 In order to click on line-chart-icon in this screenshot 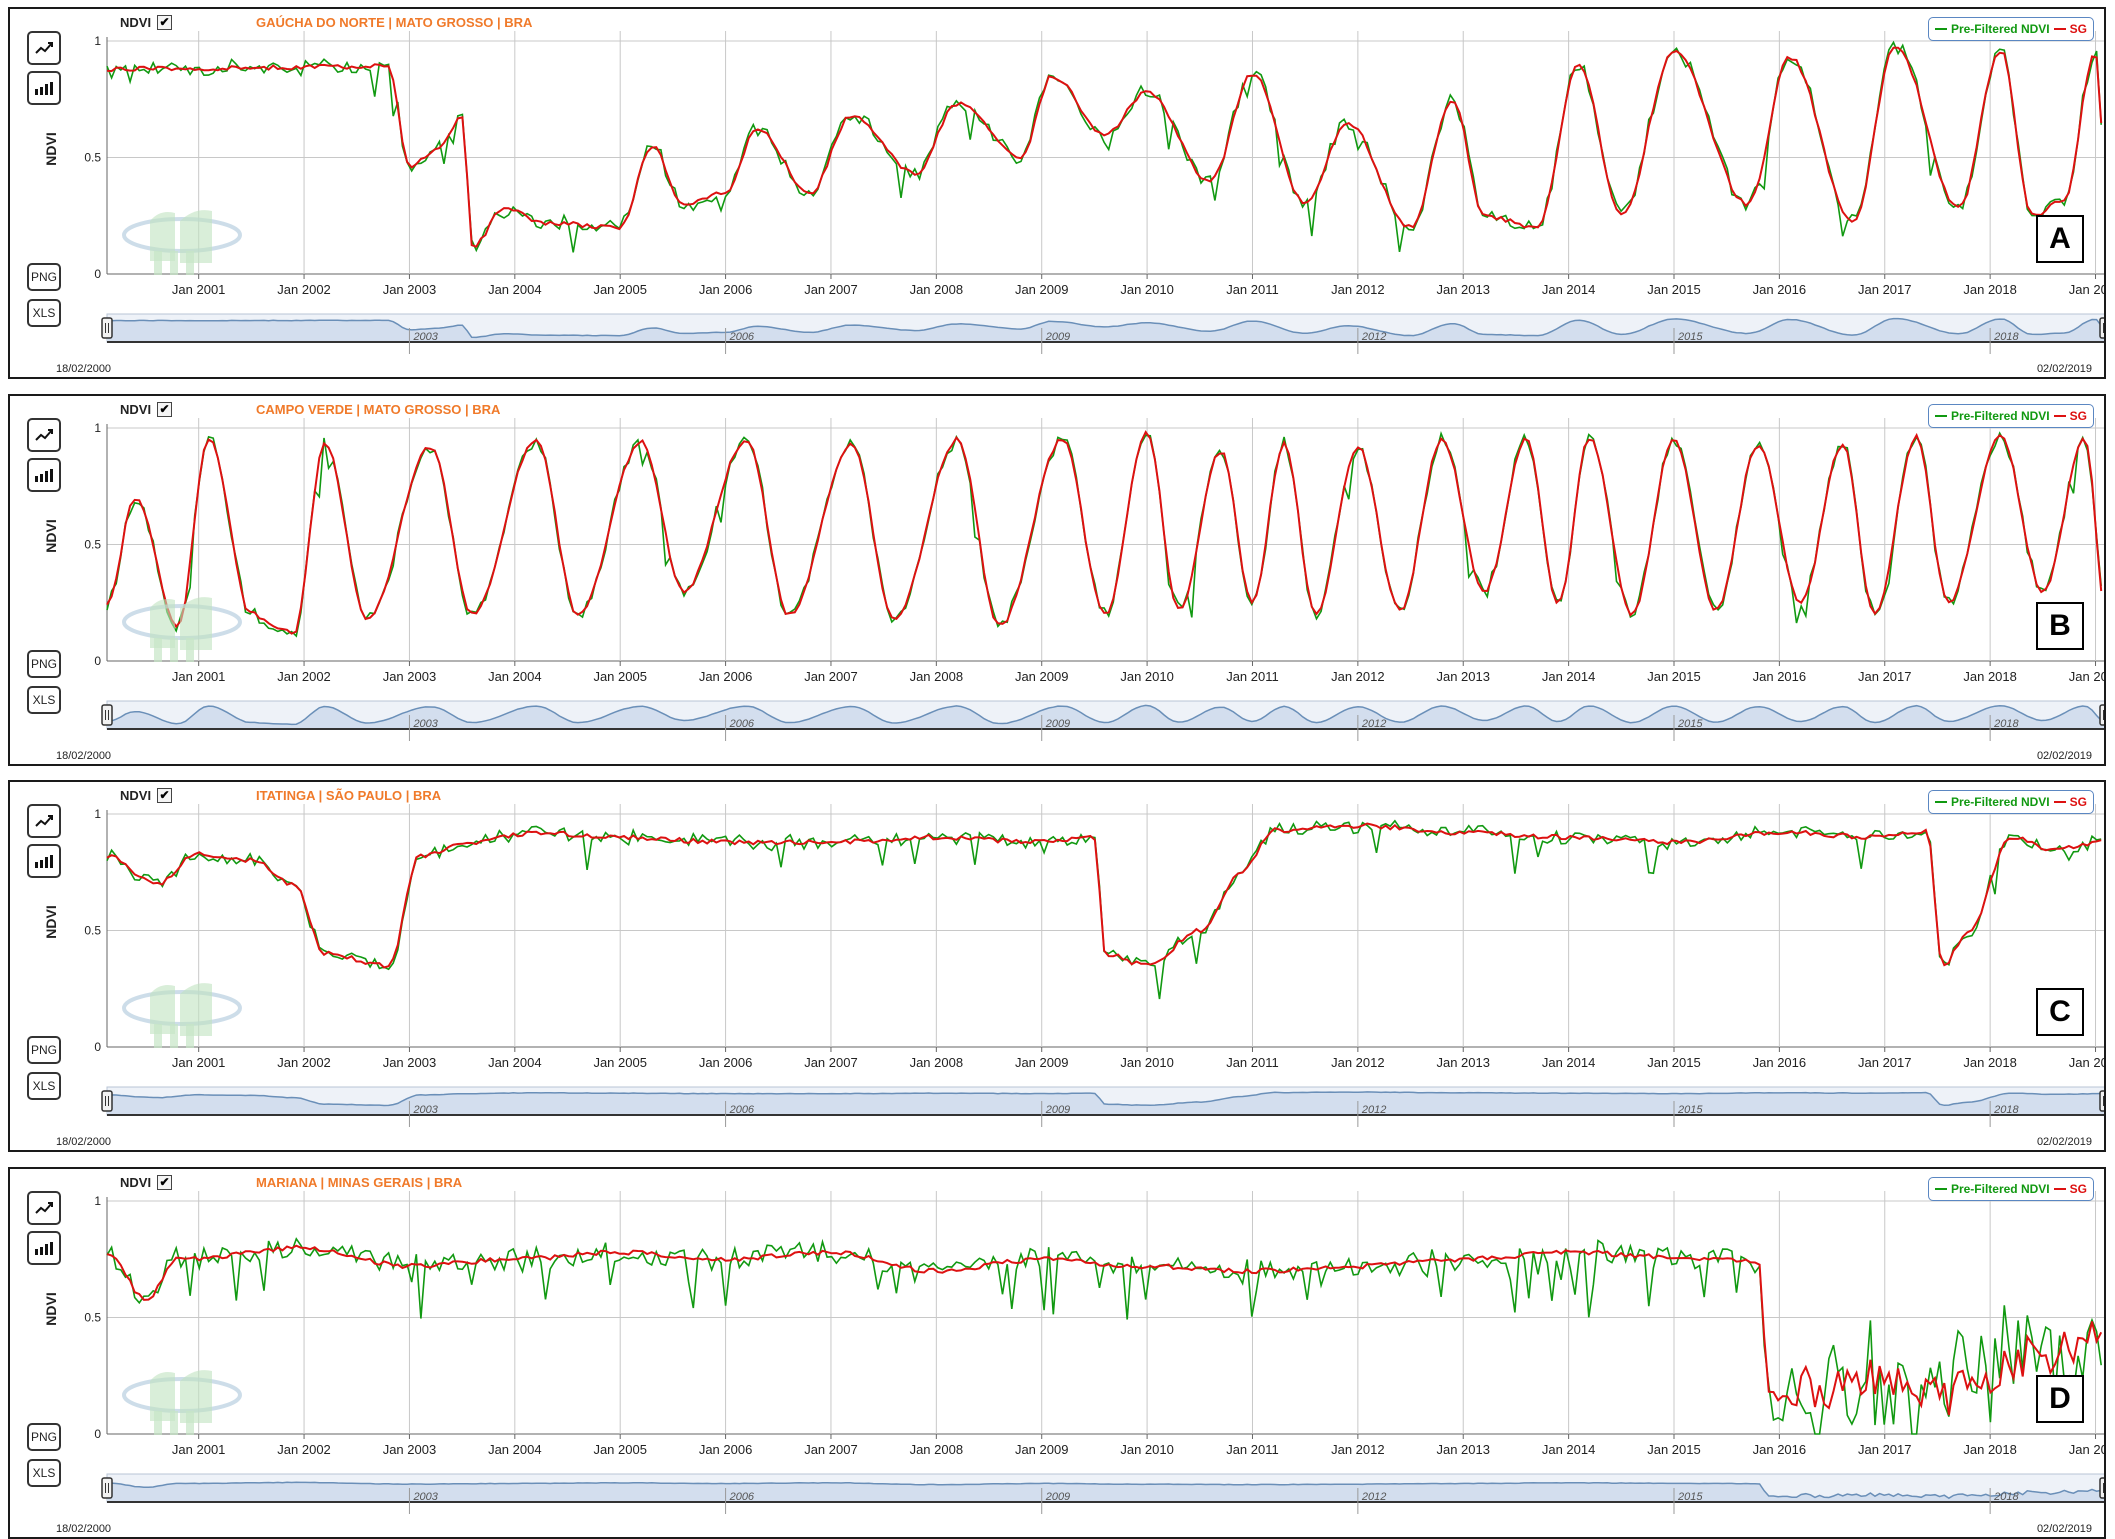, I will do `click(44, 435)`.